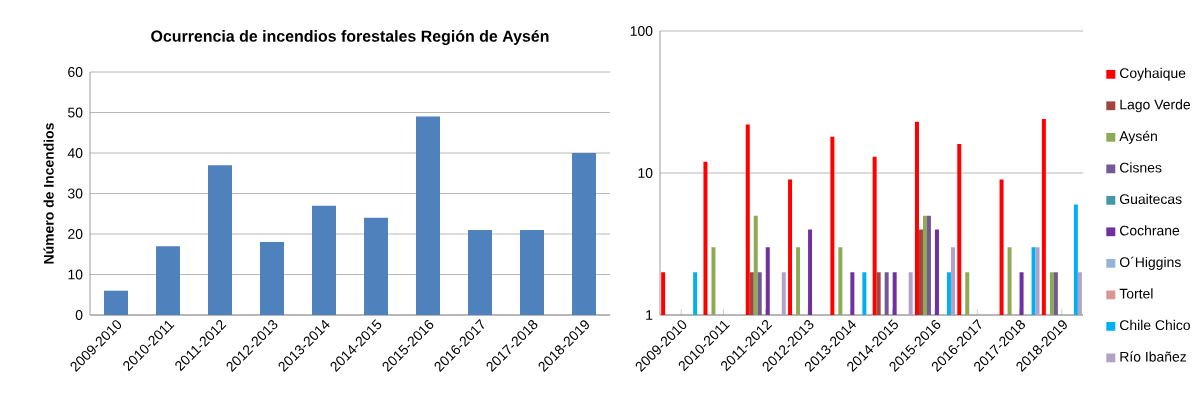  Describe the element at coordinates (75, 112) in the screenshot. I see `y-tick-label: 50` at that location.